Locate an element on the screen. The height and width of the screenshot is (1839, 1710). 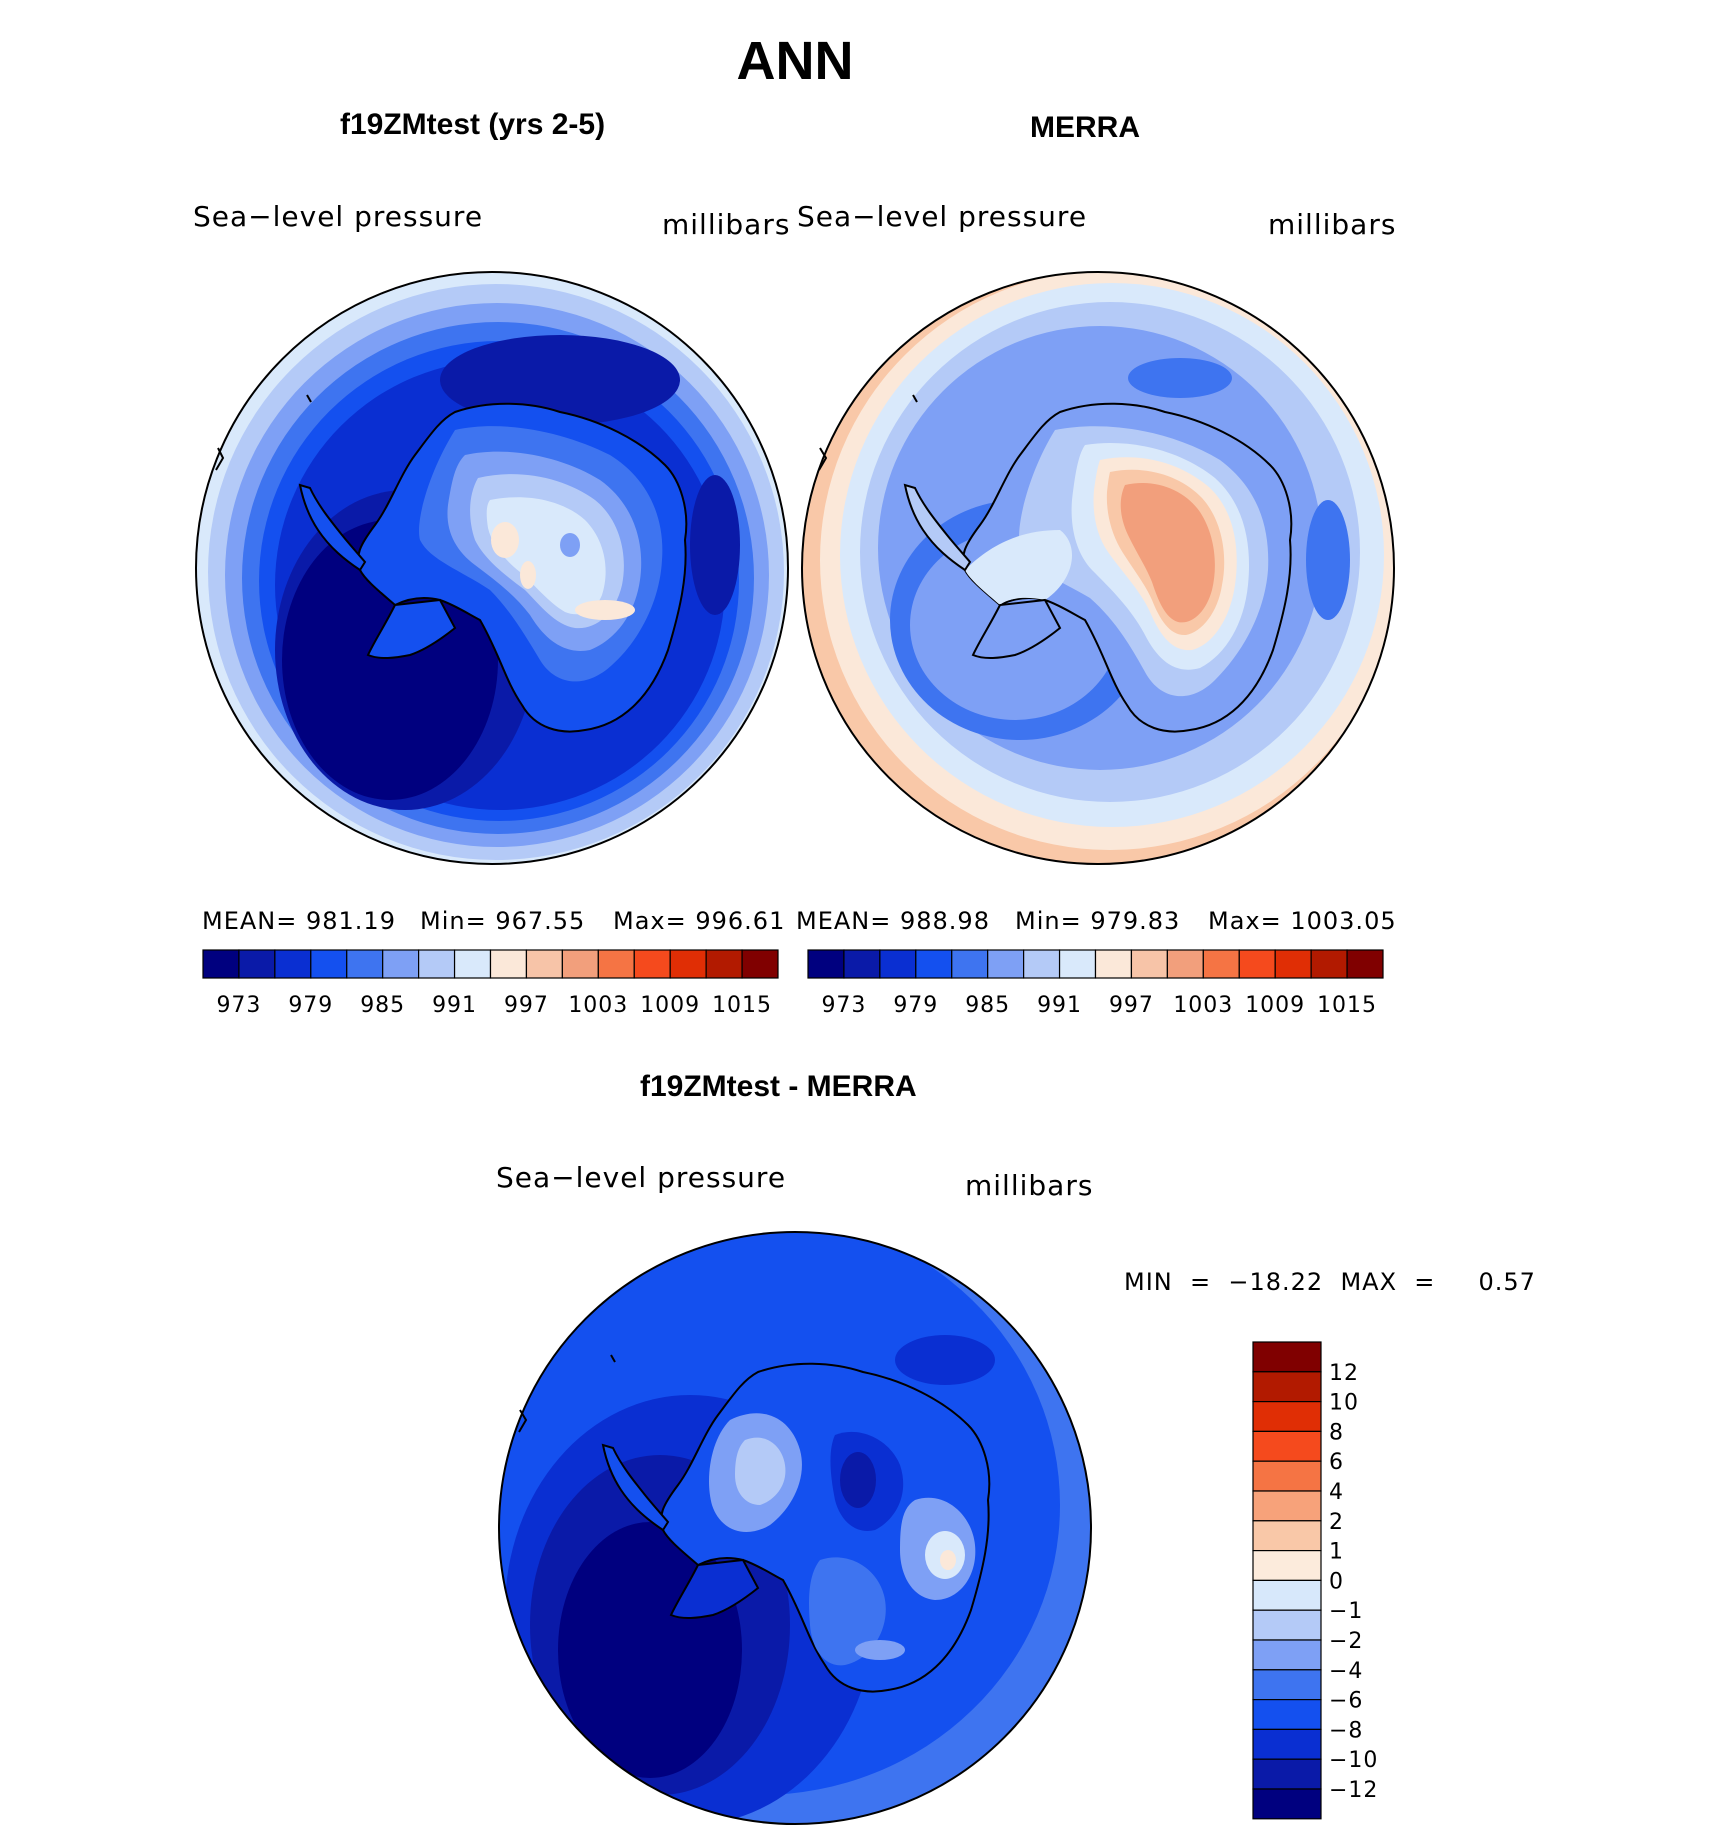
figure-title: ANN is located at coordinates (795, 61).